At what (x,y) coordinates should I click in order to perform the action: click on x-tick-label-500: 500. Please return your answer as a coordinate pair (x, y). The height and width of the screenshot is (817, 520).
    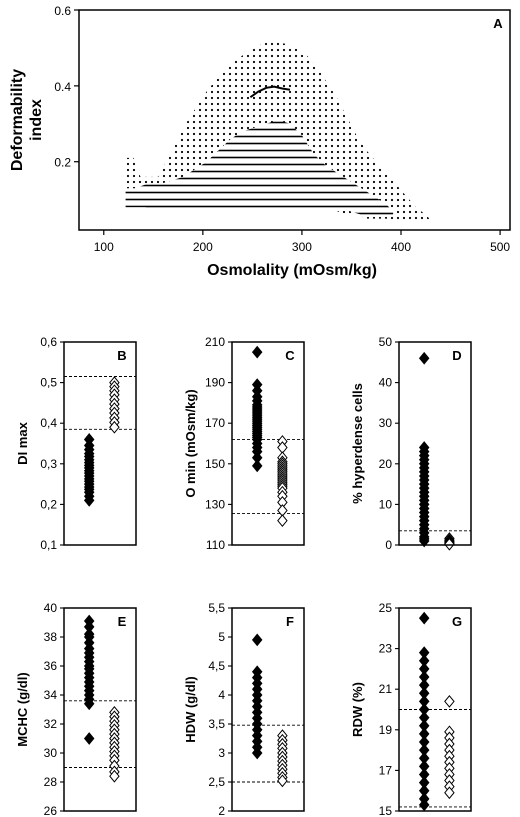
    Looking at the image, I should click on (500, 247).